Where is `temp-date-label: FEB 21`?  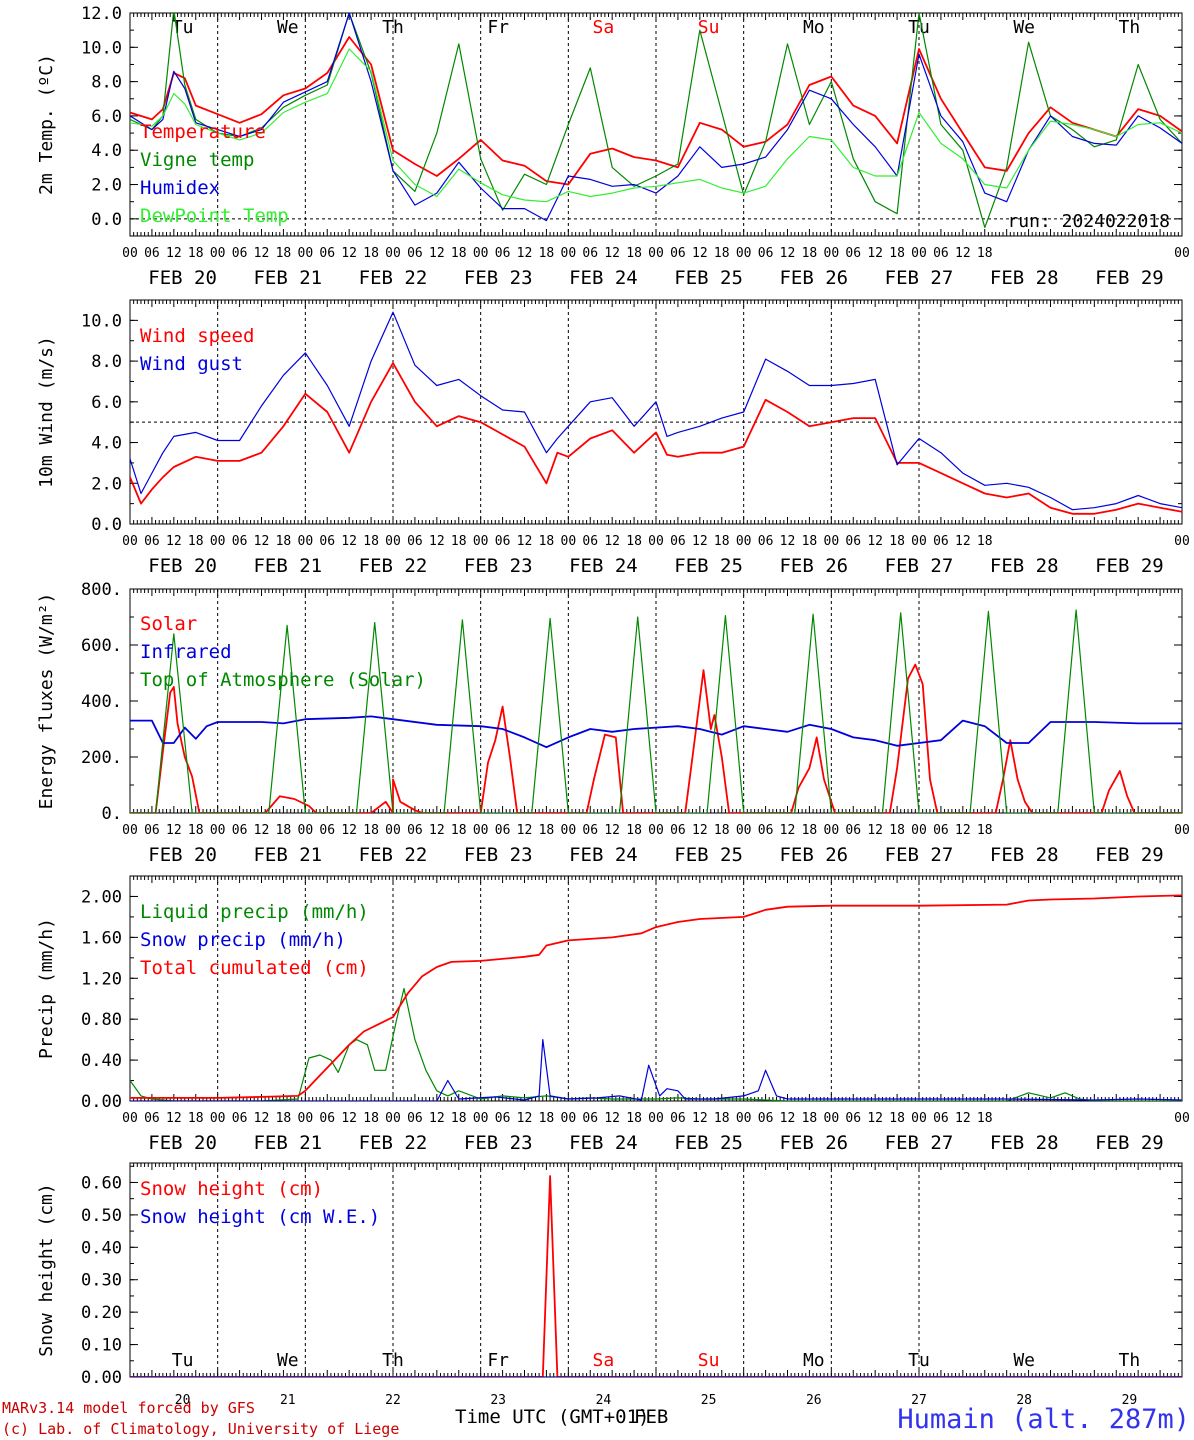
temp-date-label: FEB 21 is located at coordinates (287, 278).